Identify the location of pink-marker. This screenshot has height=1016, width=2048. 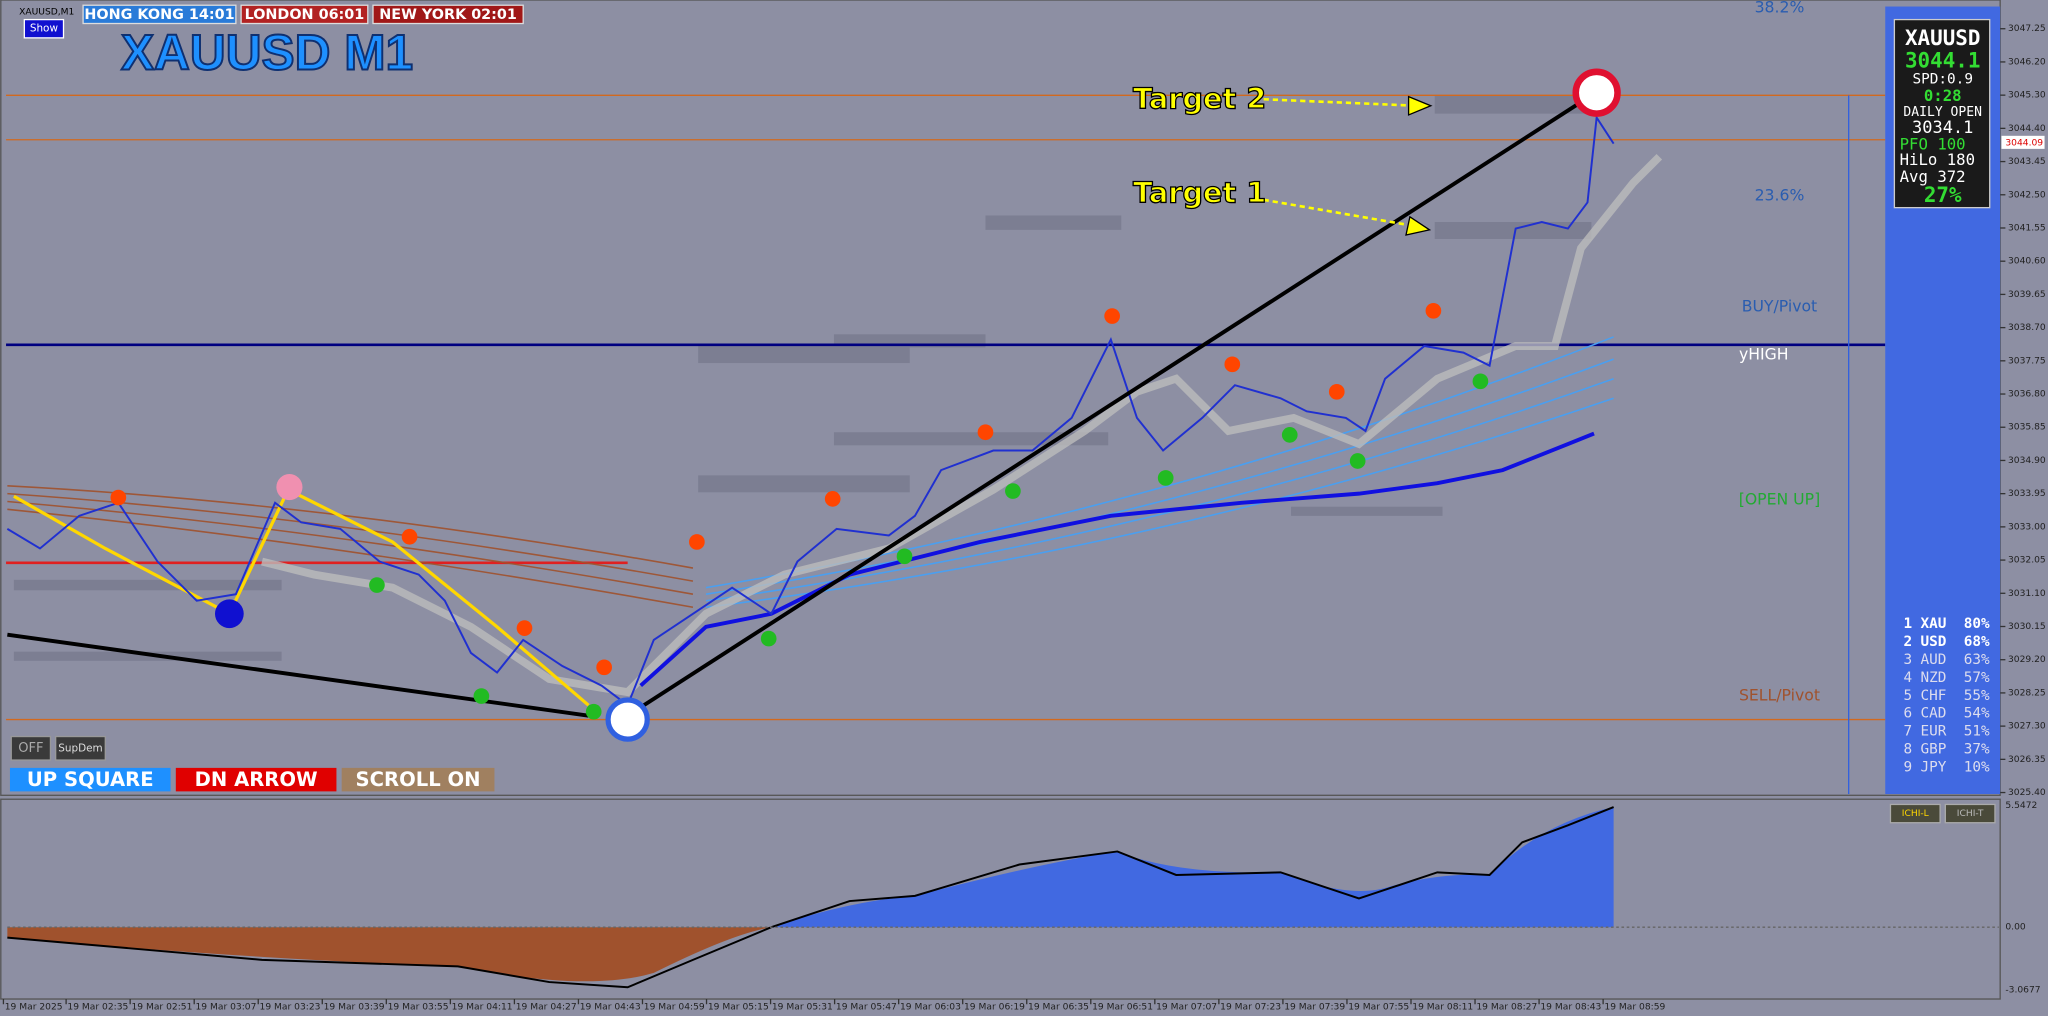
(289, 487).